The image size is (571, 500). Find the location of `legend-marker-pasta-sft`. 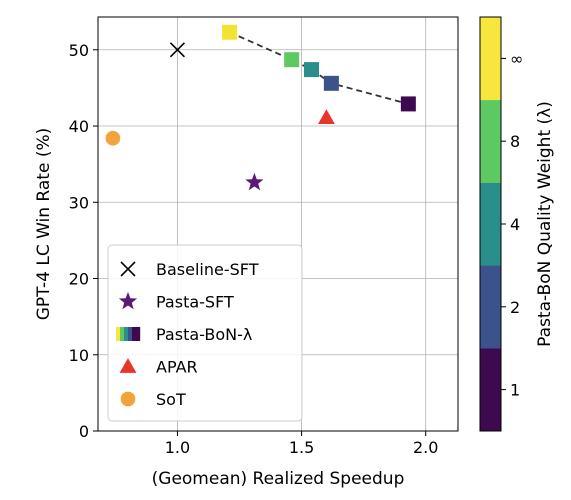

legend-marker-pasta-sft is located at coordinates (128, 300).